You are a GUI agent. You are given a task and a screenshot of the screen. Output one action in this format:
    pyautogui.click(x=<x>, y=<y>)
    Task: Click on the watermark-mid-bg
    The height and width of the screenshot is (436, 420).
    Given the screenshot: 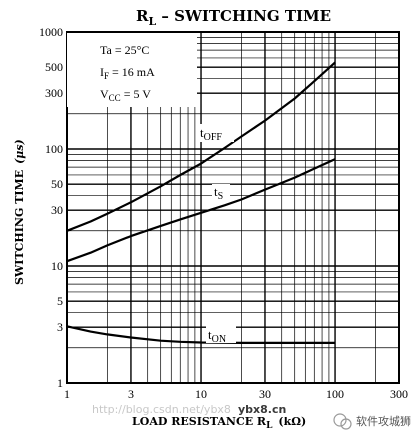 What is the action you would take?
    pyautogui.click(x=263, y=408)
    